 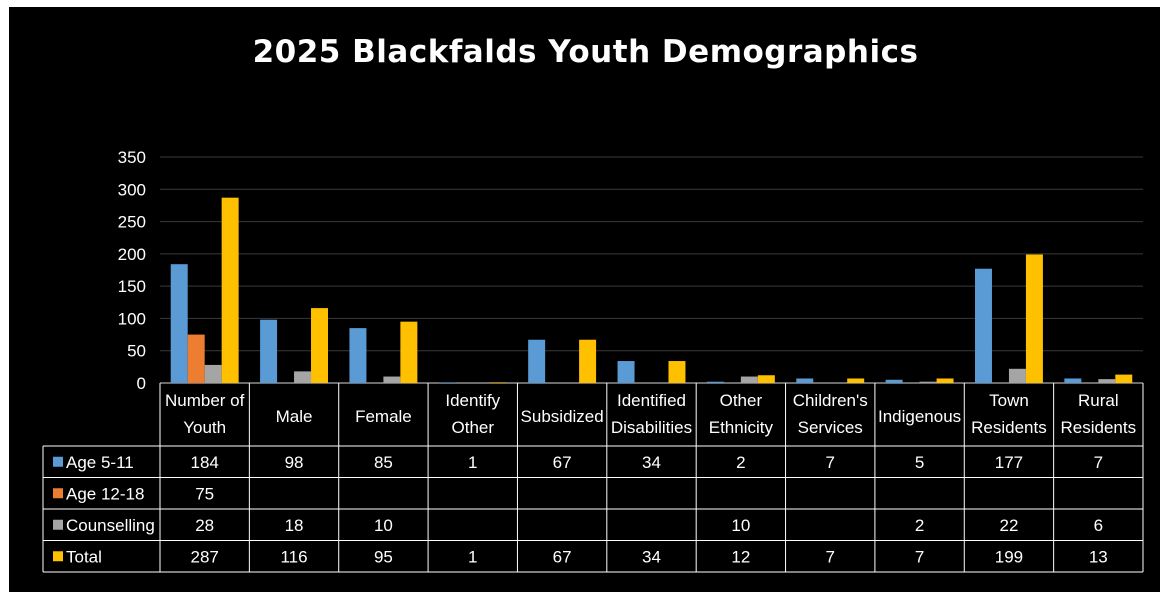 What do you see at coordinates (294, 525) in the screenshot?
I see `data-label-counselling: 18` at bounding box center [294, 525].